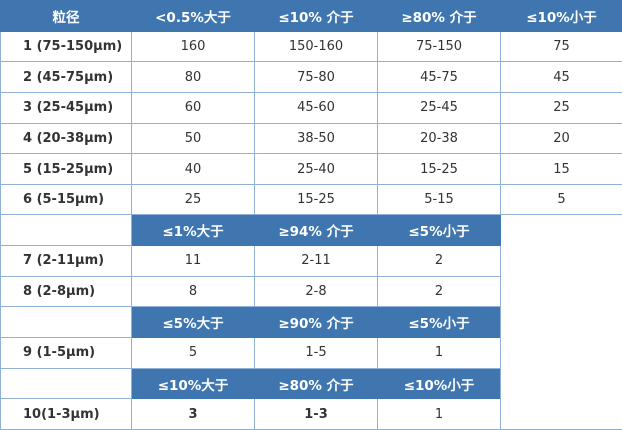  I want to click on value-cell: 8, so click(193, 291).